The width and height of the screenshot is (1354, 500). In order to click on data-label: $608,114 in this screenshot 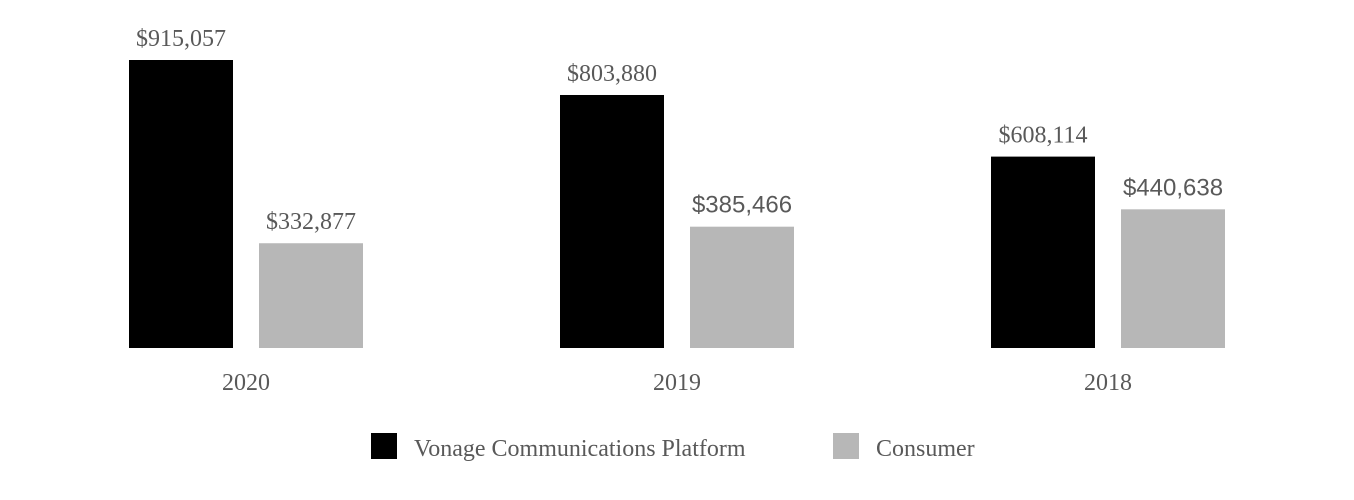, I will do `click(1042, 136)`.